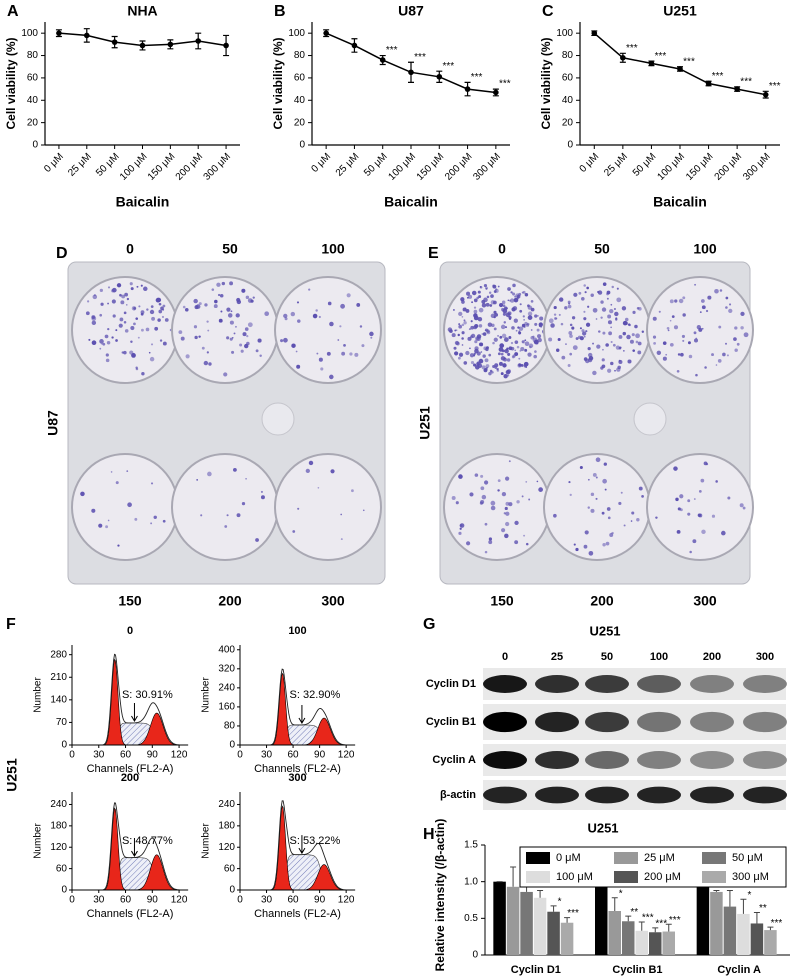 The image size is (796, 979). What do you see at coordinates (240, 900) in the screenshot?
I see `x-tick-label: 0` at bounding box center [240, 900].